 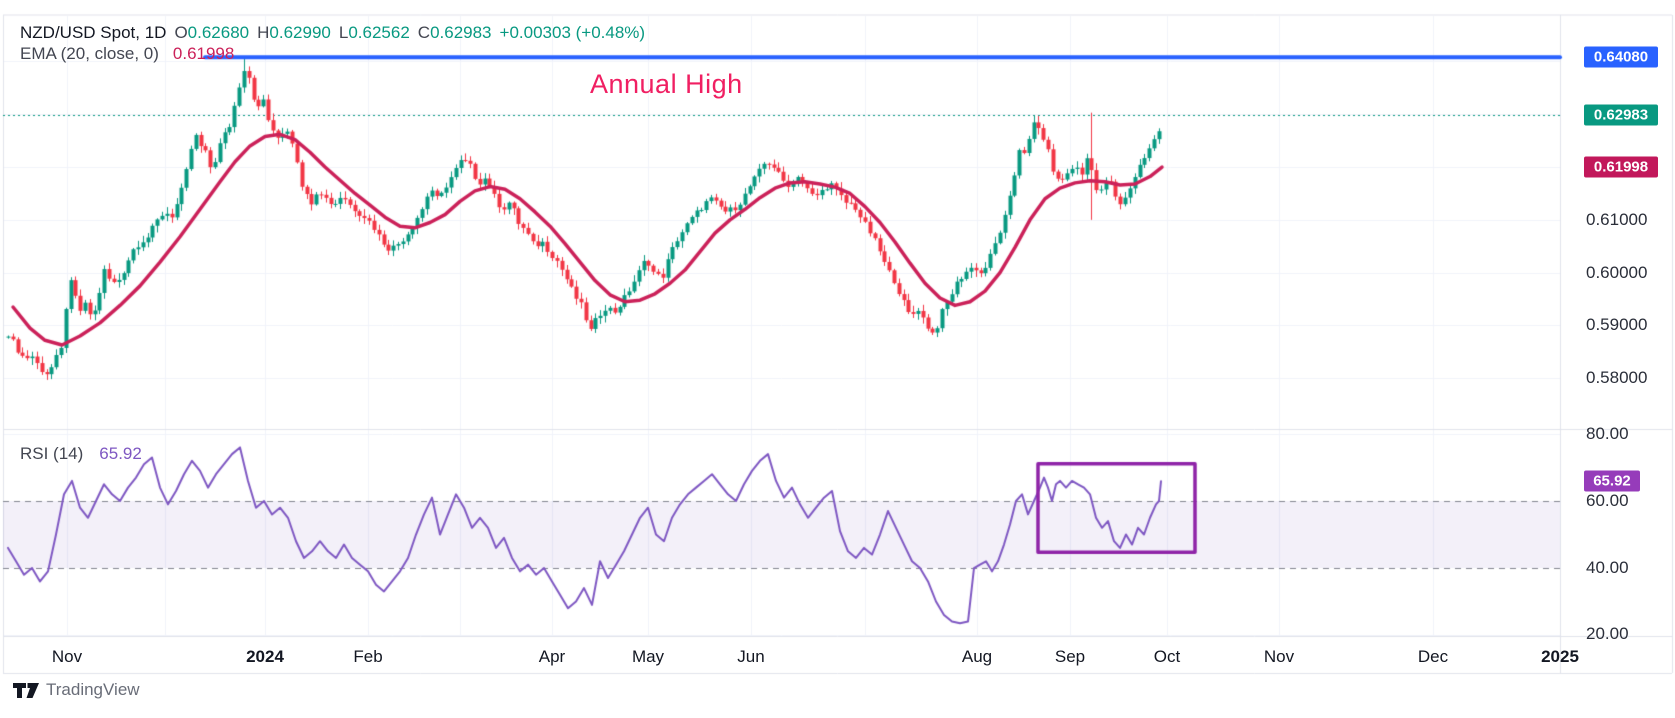 What do you see at coordinates (572, 32) in the screenshot?
I see `change-value: +0.00303 (+0.48%)` at bounding box center [572, 32].